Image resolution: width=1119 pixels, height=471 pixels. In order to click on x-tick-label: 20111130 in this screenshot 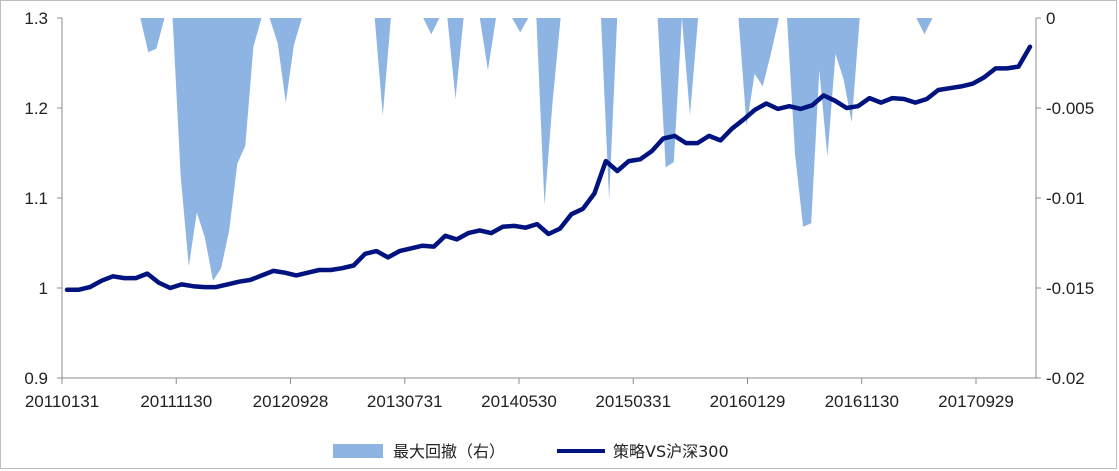, I will do `click(176, 401)`.